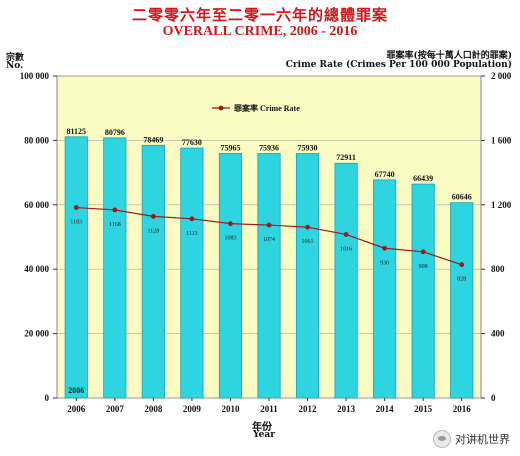  What do you see at coordinates (462, 197) in the screenshot?
I see `bar-value-label: 60646` at bounding box center [462, 197].